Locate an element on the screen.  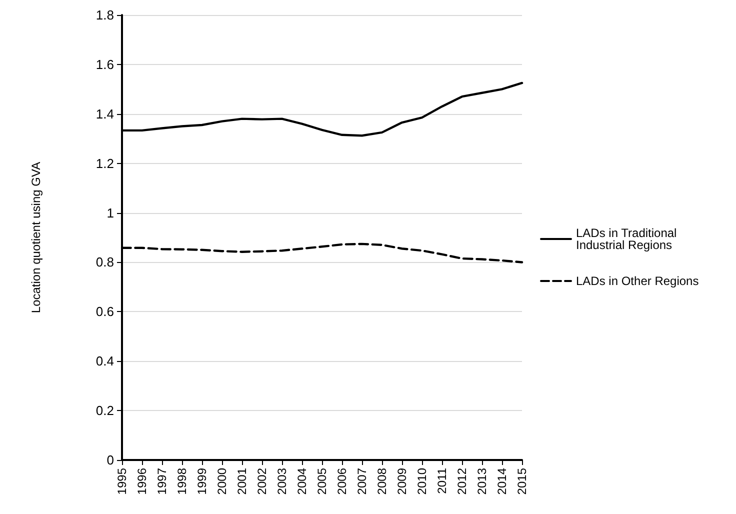
y-tick-label: 1.2 is located at coordinates (105, 163).